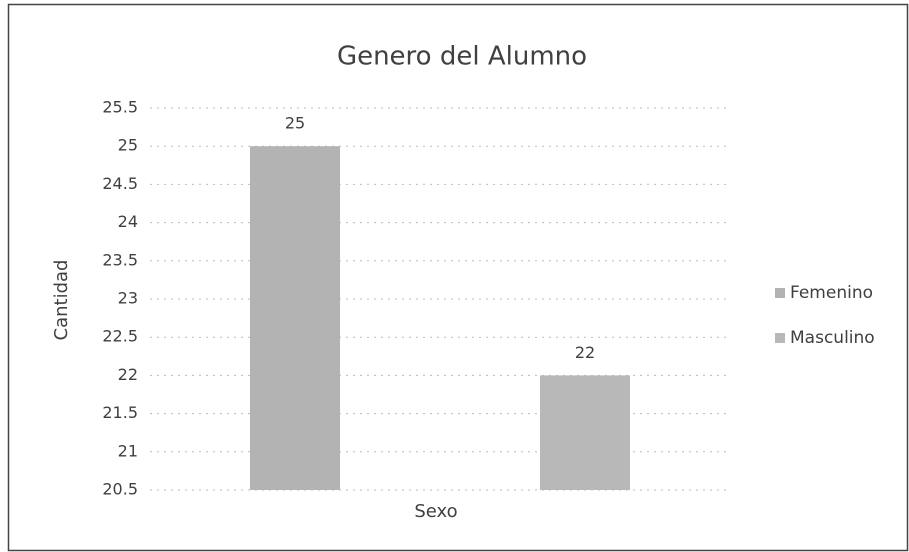 Image resolution: width=909 pixels, height=552 pixels. What do you see at coordinates (128, 450) in the screenshot?
I see `y-tick-label: 21` at bounding box center [128, 450].